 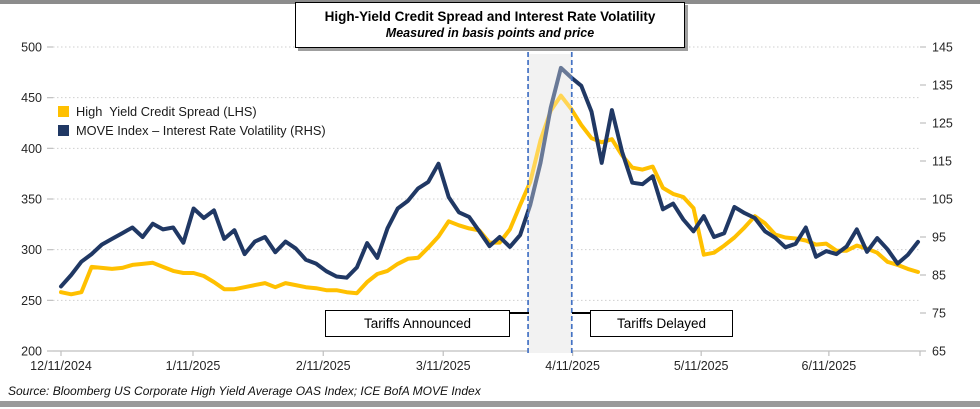 I want to click on bottom-divider-bar, so click(x=490, y=404).